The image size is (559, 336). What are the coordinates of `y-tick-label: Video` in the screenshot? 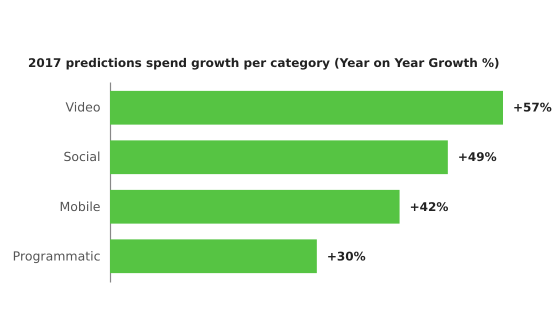 It's located at (82, 107).